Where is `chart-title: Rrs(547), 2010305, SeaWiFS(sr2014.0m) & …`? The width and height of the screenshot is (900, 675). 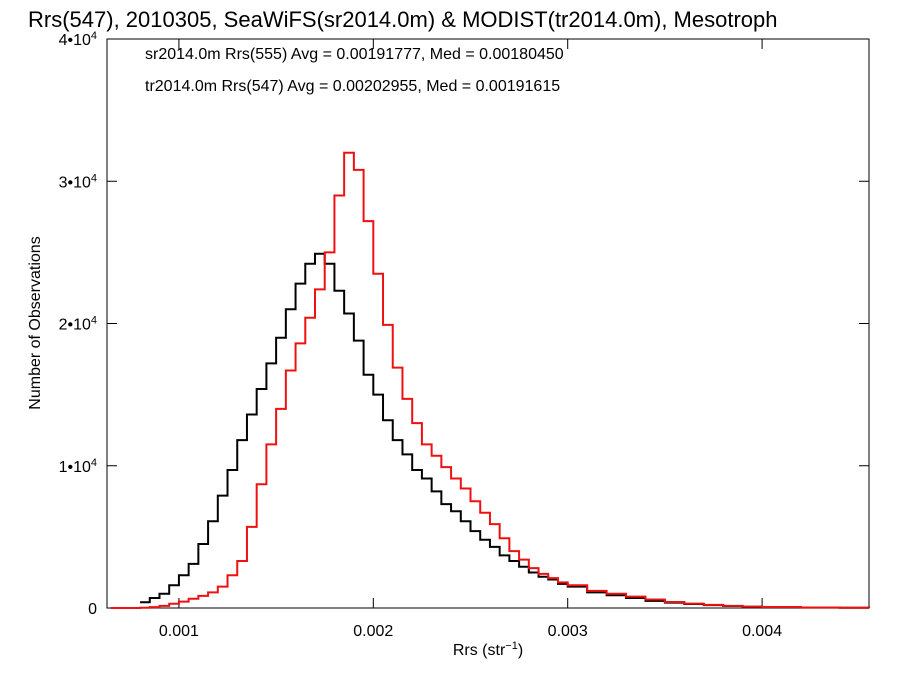 chart-title: Rrs(547), 2010305, SeaWiFS(sr2014.0m) & … is located at coordinates (403, 19).